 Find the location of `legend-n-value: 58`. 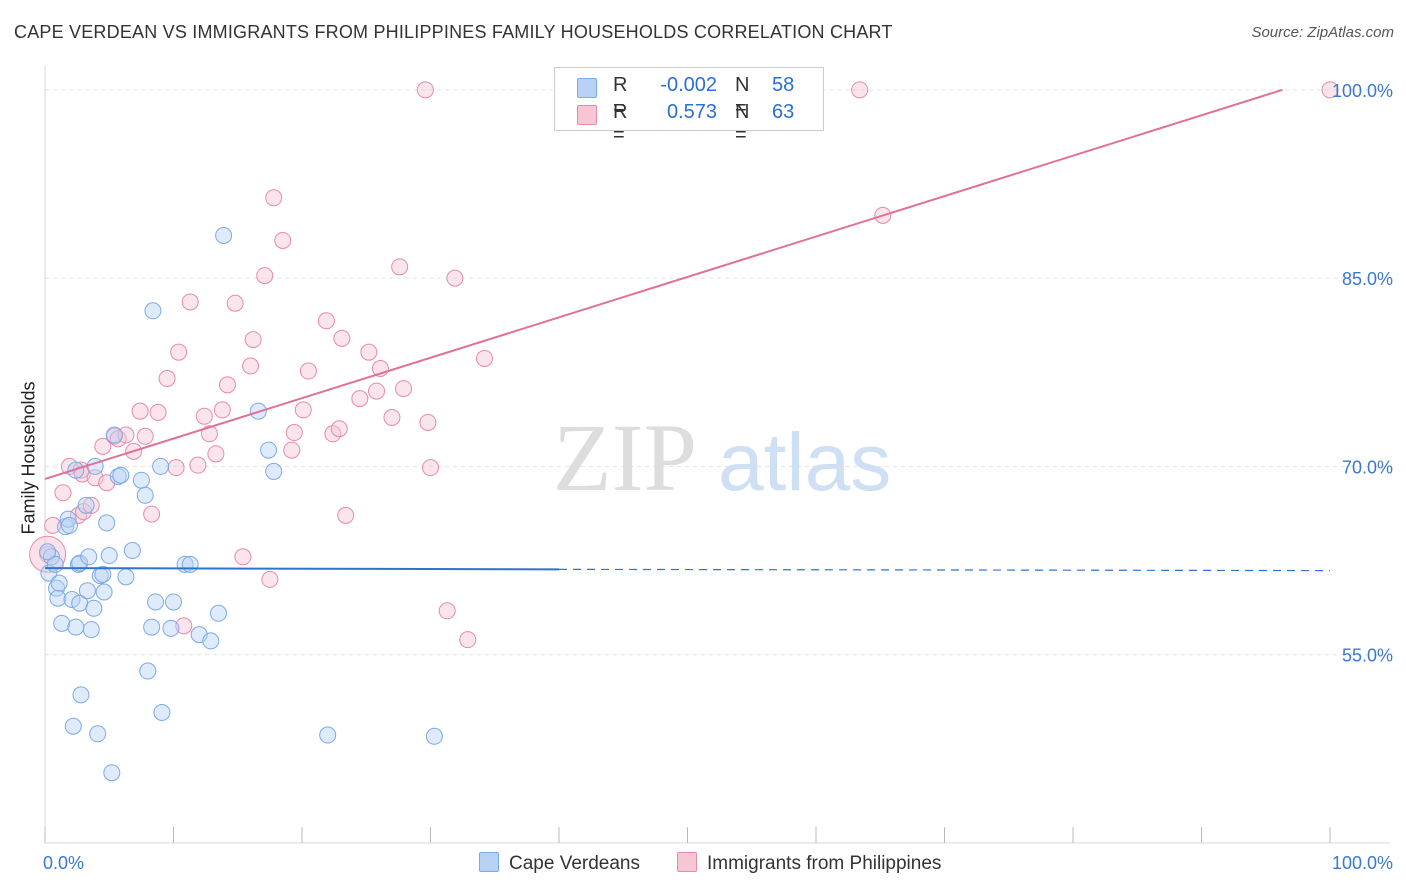

legend-n-value: 58 is located at coordinates (783, 85).